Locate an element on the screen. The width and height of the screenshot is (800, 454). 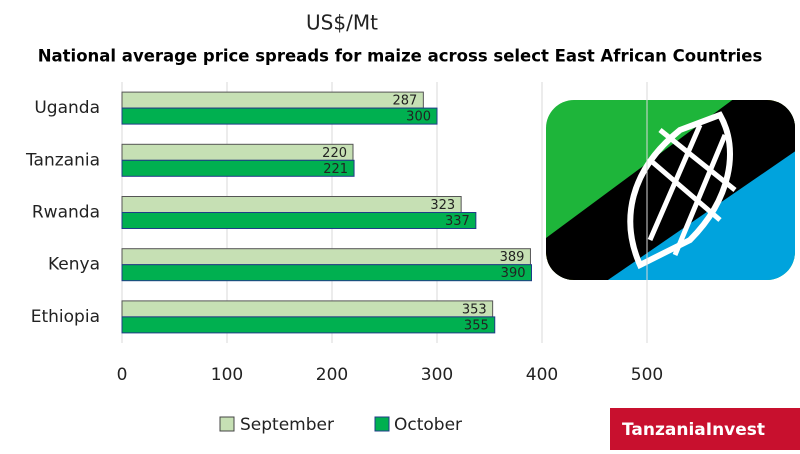
data-label: 337 is located at coordinates (457, 221).